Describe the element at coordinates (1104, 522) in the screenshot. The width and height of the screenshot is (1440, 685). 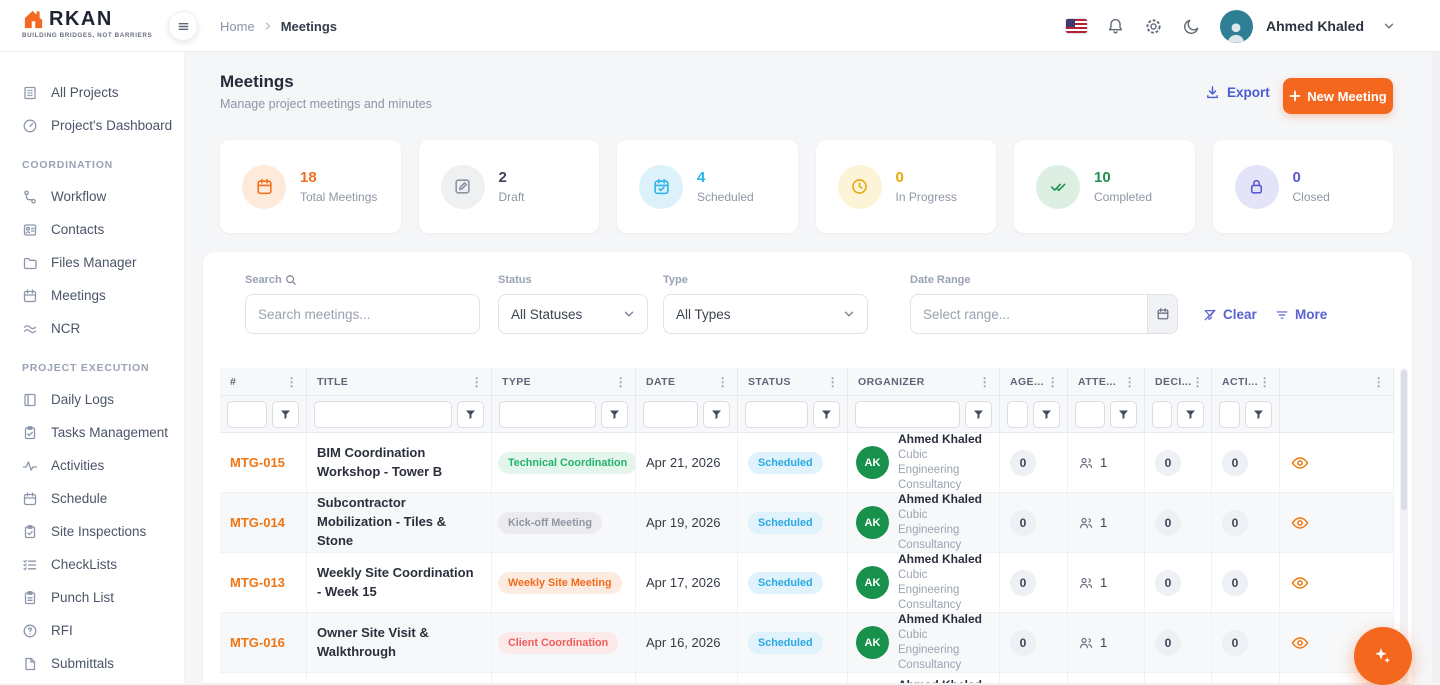
I see `attendees-count: 1` at that location.